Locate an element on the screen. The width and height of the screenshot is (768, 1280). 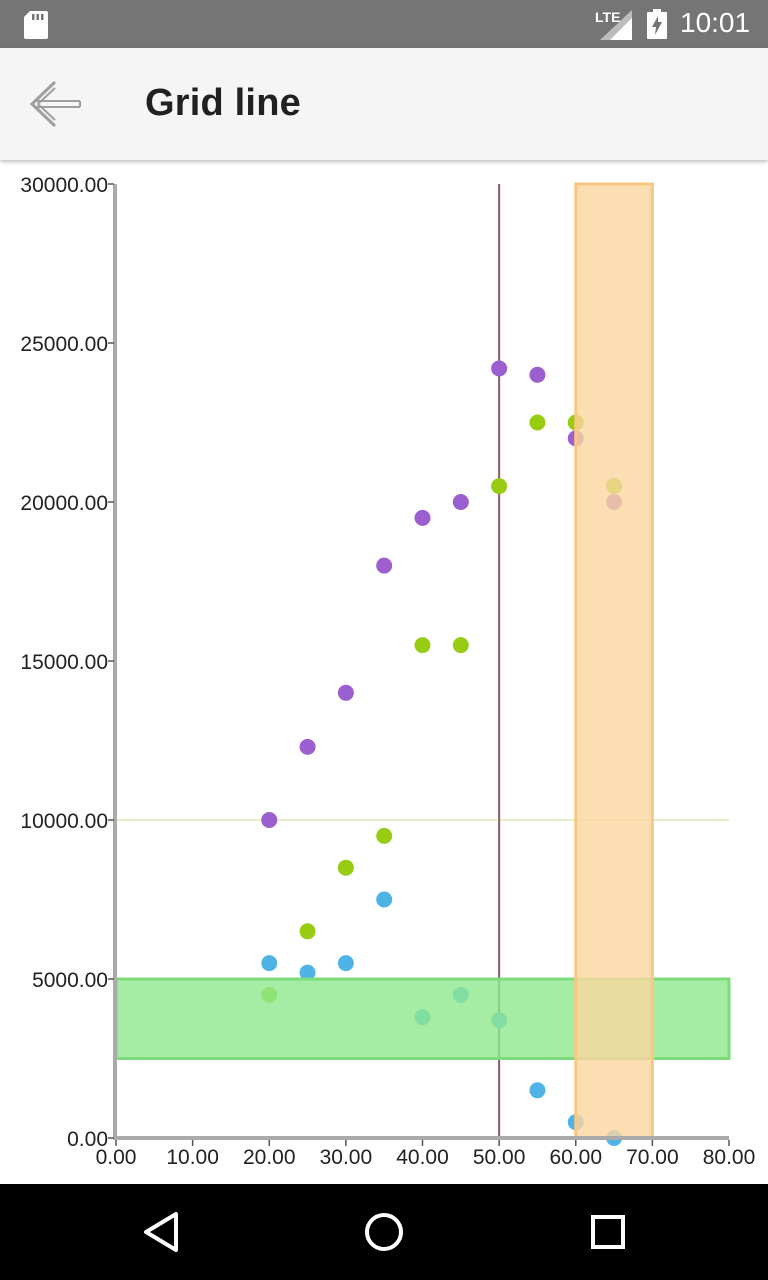
x-tick-label: 30.00 is located at coordinates (346, 1157).